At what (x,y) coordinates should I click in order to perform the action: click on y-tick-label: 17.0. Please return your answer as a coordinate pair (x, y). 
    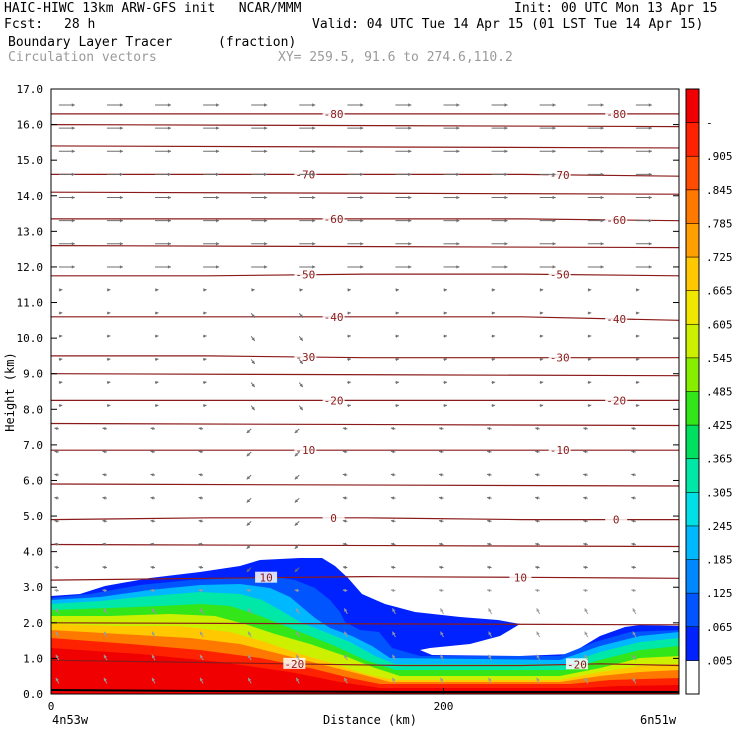
    Looking at the image, I should click on (30, 89).